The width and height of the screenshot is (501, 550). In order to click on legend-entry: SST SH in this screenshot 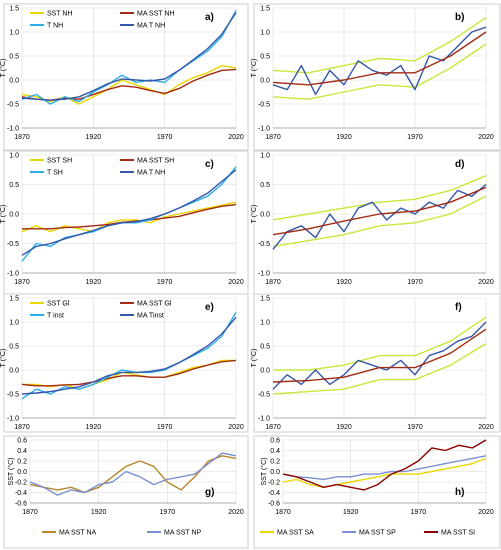, I will do `click(59, 161)`.